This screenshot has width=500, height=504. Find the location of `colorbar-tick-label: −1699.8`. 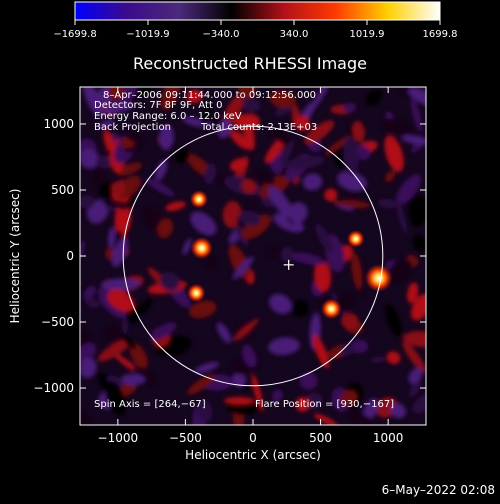

colorbar-tick-label: −1699.8 is located at coordinates (74, 34).